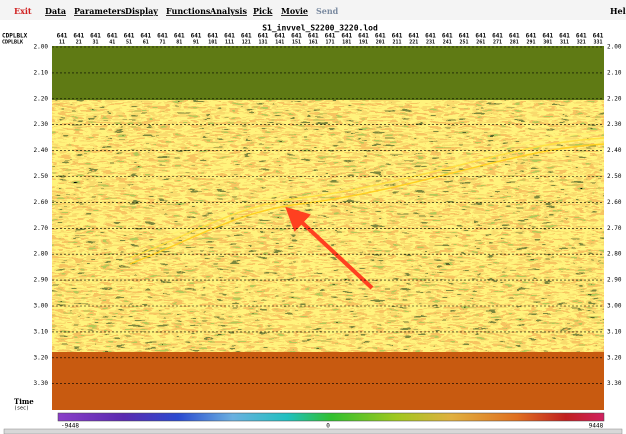  I want to click on cdp-k-label: 121, so click(246, 43).